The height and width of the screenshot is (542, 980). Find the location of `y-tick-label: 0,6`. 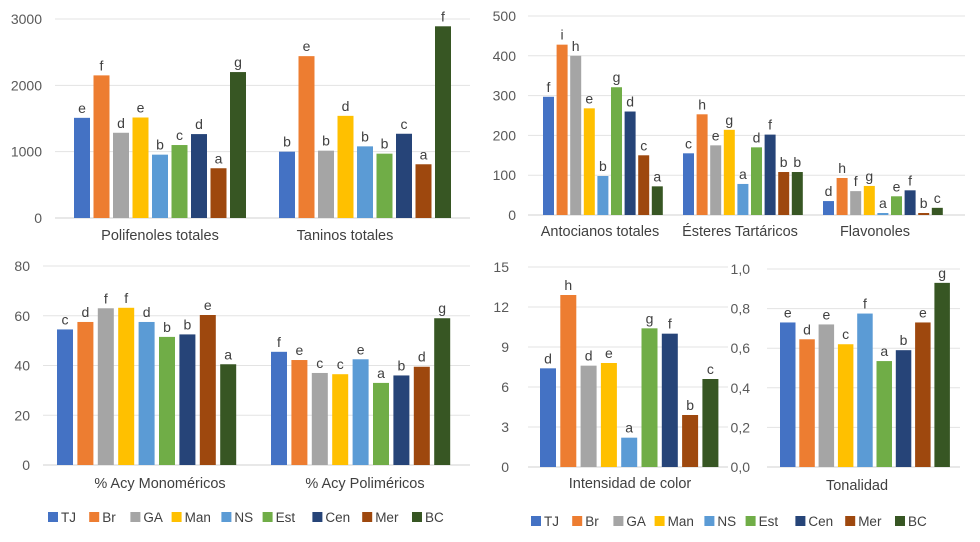

y-tick-label: 0,6 is located at coordinates (741, 348).